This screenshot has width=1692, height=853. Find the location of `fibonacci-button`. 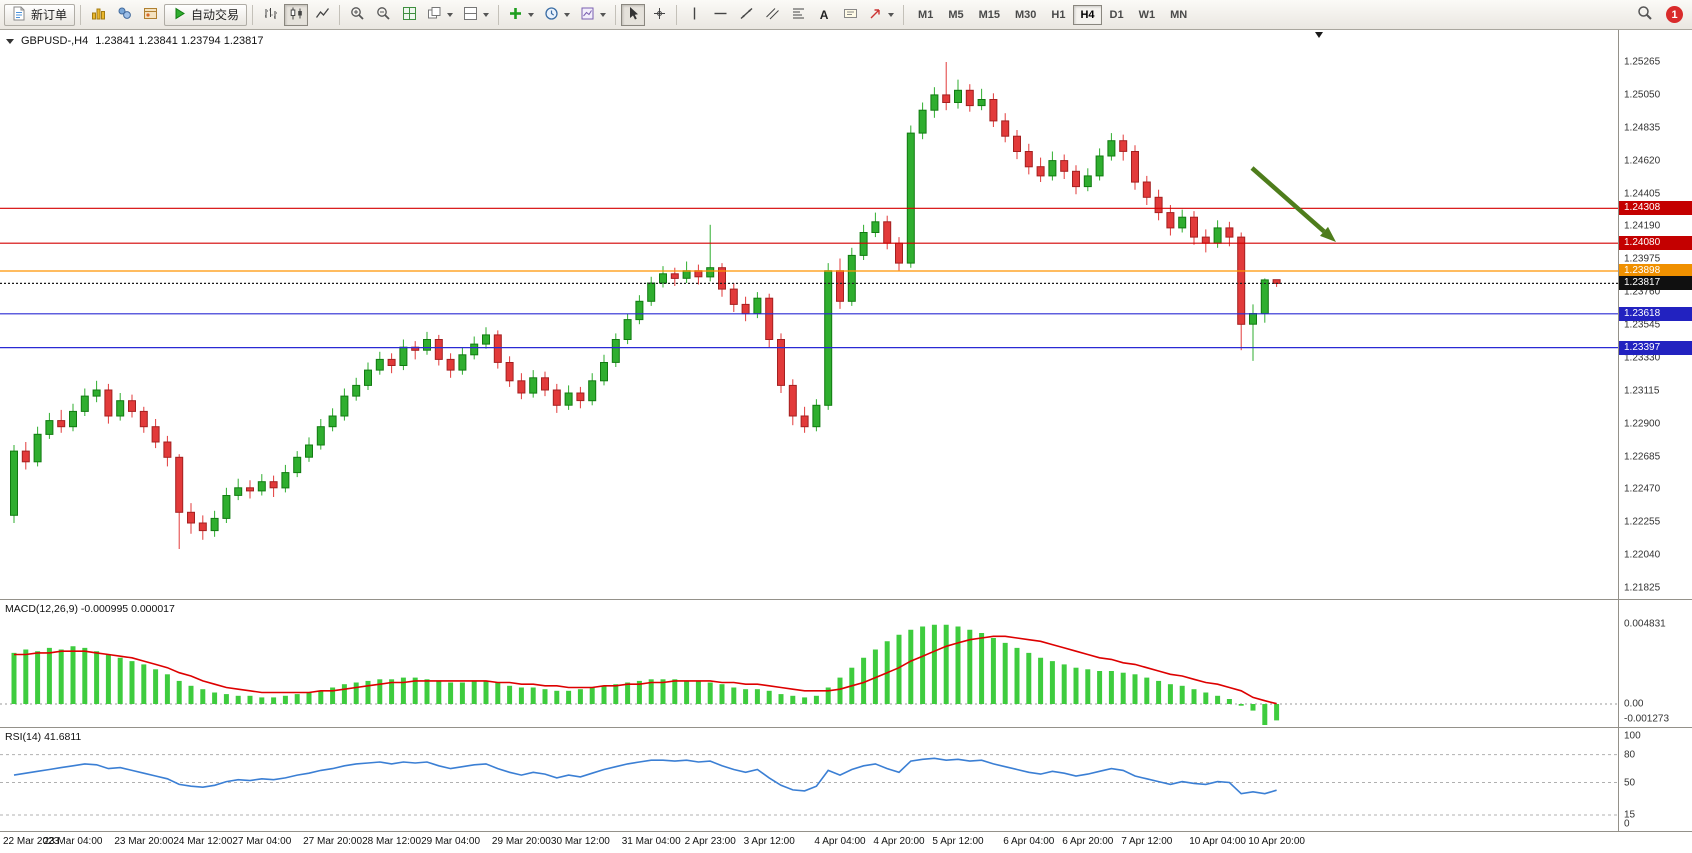

fibonacci-button is located at coordinates (798, 15).